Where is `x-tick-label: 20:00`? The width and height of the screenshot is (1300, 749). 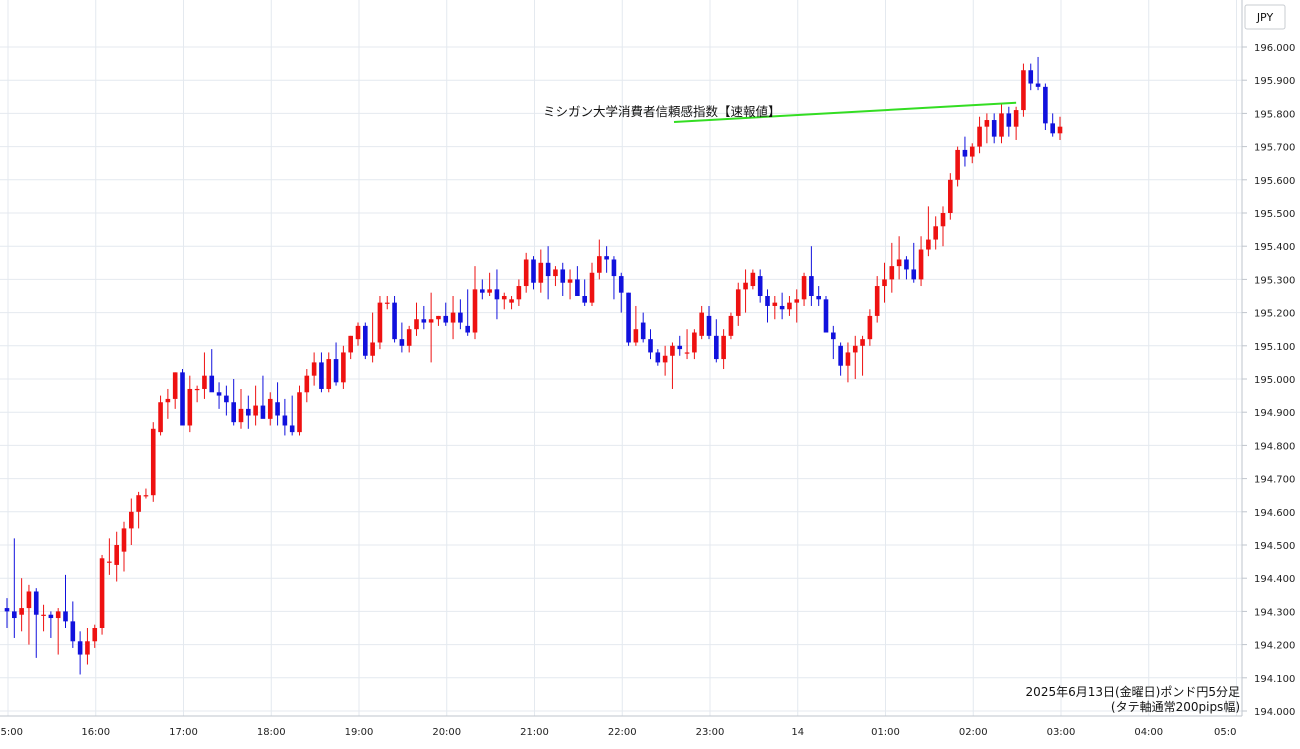
x-tick-label: 20:00 is located at coordinates (446, 732).